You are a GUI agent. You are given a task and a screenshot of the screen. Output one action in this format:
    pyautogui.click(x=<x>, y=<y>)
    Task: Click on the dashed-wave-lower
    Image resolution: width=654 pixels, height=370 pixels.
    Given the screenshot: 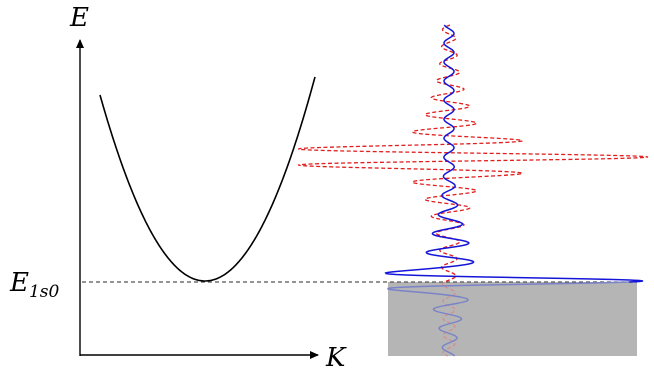 What is the action you would take?
    pyautogui.click(x=448, y=319)
    